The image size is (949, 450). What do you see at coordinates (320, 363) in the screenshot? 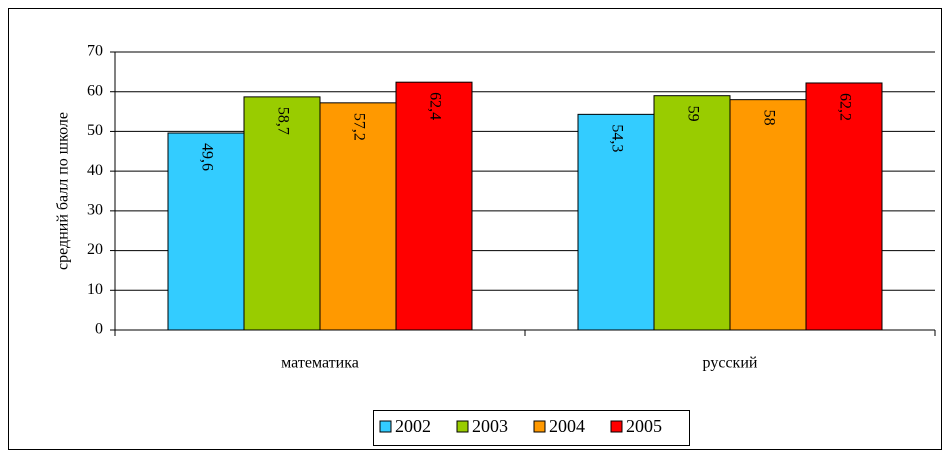
I see `x-tick-label: математика` at bounding box center [320, 363].